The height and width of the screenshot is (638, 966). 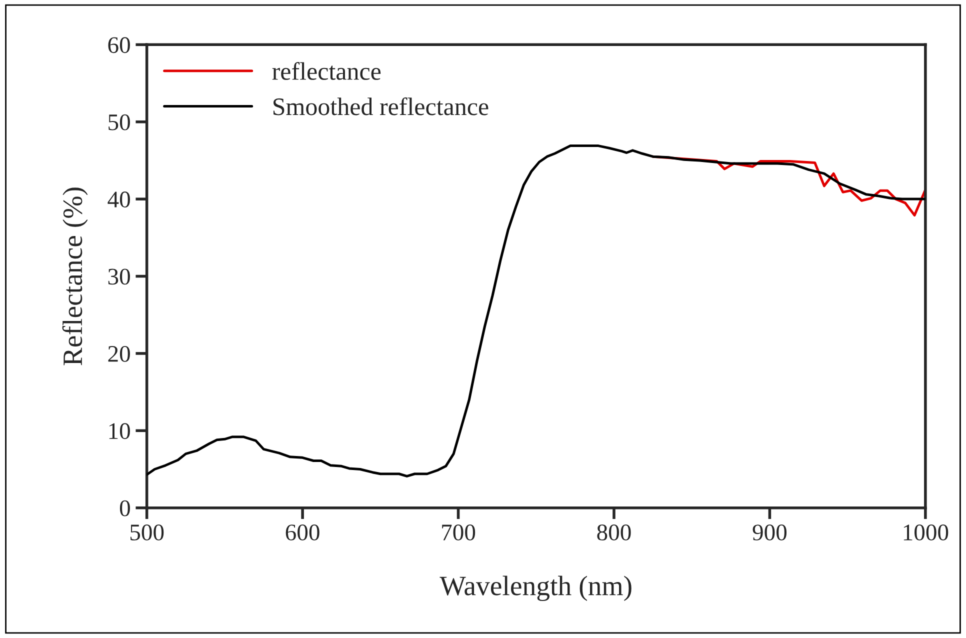 I want to click on y-tick-label: 0, so click(x=125, y=508).